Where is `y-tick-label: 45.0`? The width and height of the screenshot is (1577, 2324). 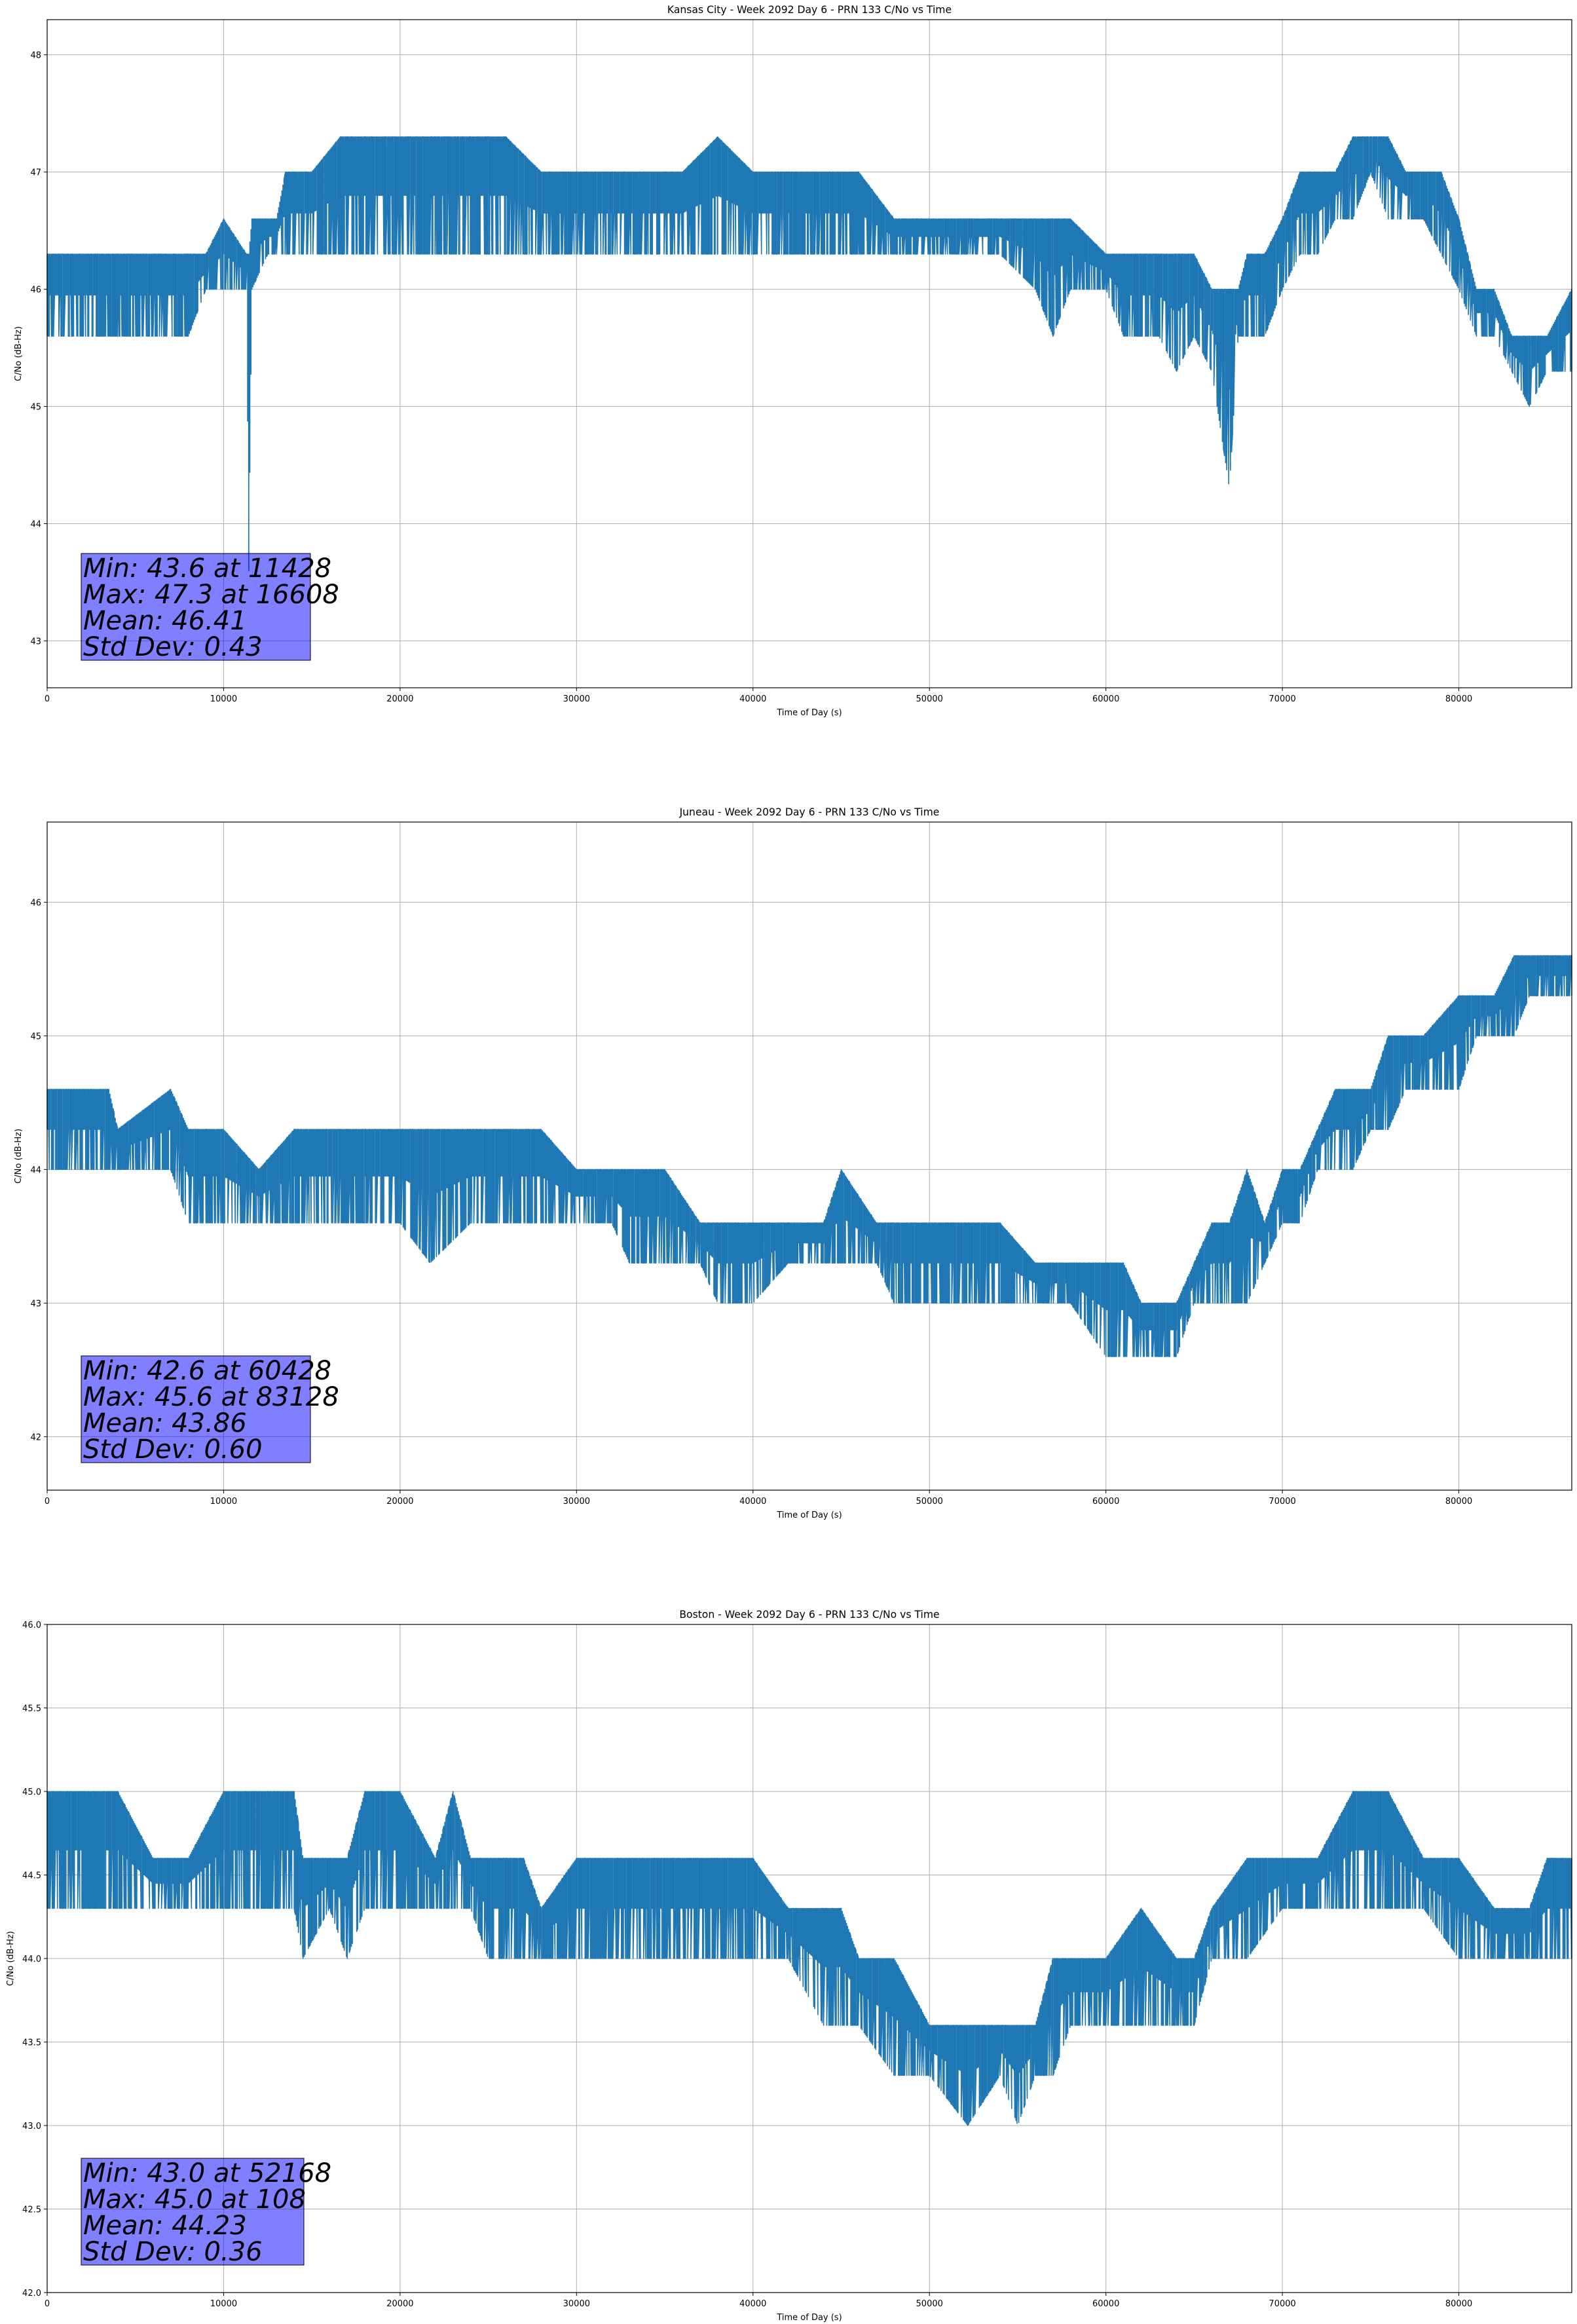
y-tick-label: 45.0 is located at coordinates (31, 1792).